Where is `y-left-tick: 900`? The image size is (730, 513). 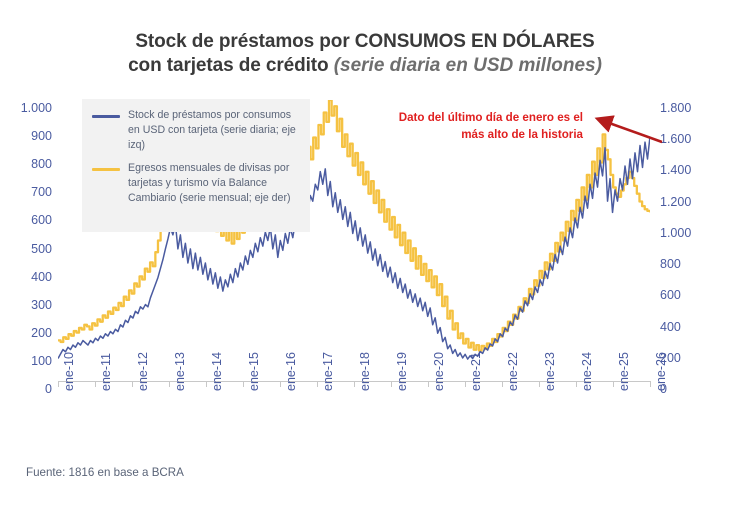 y-left-tick: 900 is located at coordinates (41, 135).